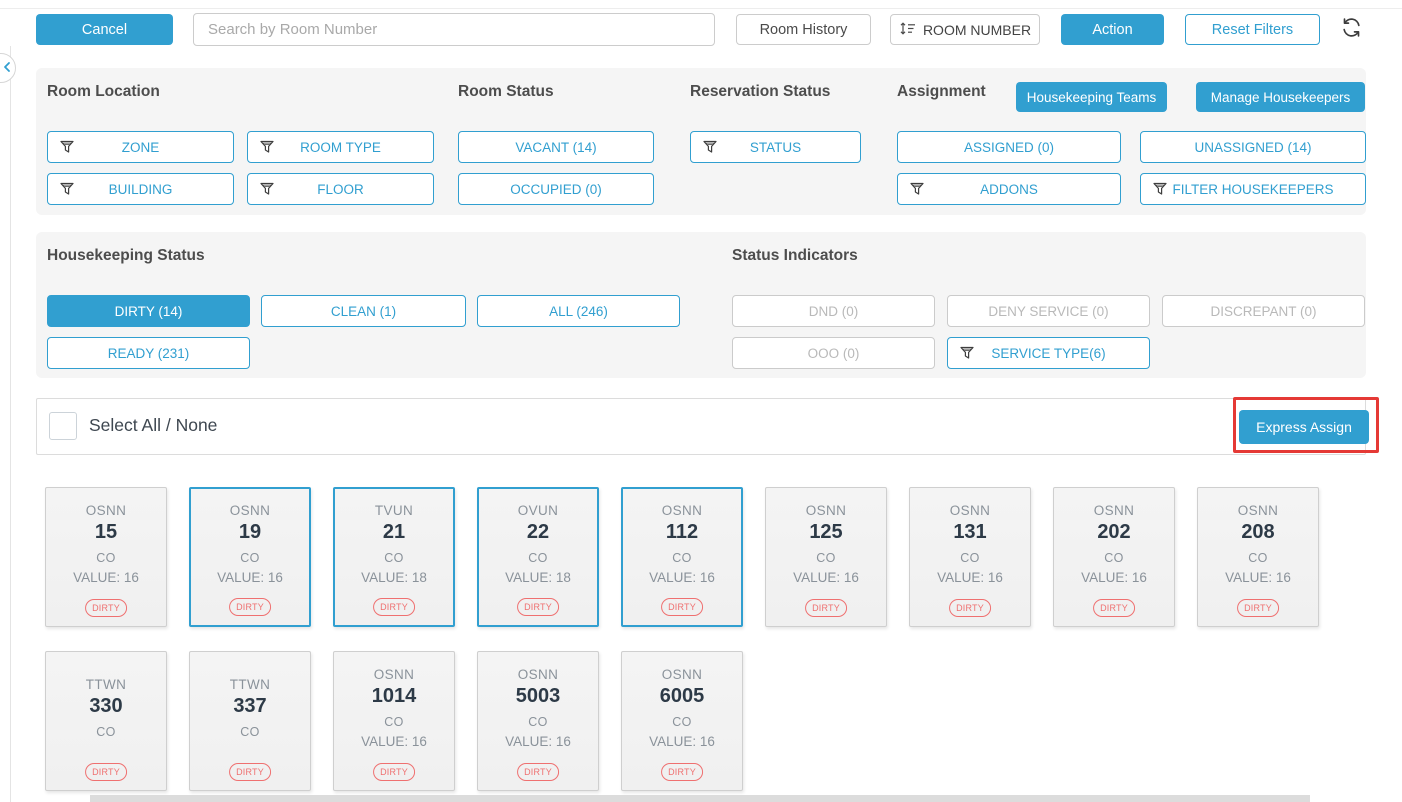 Image resolution: width=1402 pixels, height=802 pixels. I want to click on filter-housekeepers-button: FILTER HOUSEKEEPERS, so click(1253, 189).